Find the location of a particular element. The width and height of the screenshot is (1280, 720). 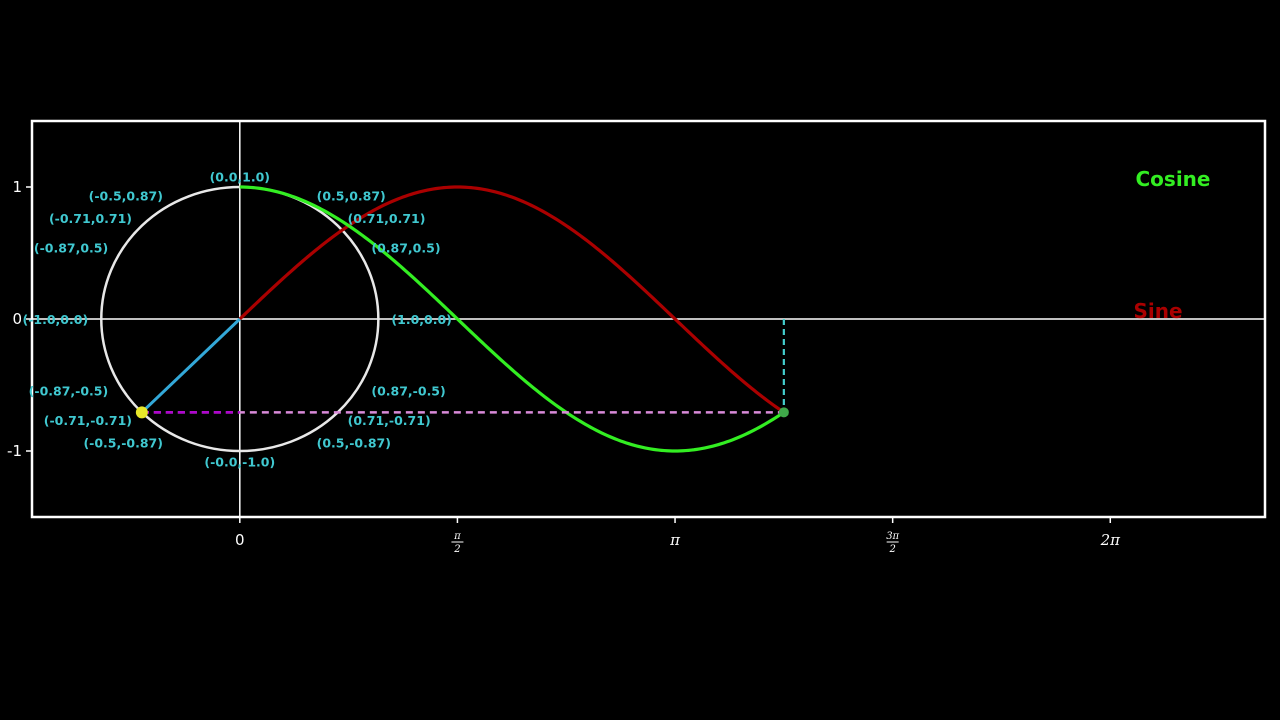

circle-point-label: (0.71,-0.71) is located at coordinates (389, 420).